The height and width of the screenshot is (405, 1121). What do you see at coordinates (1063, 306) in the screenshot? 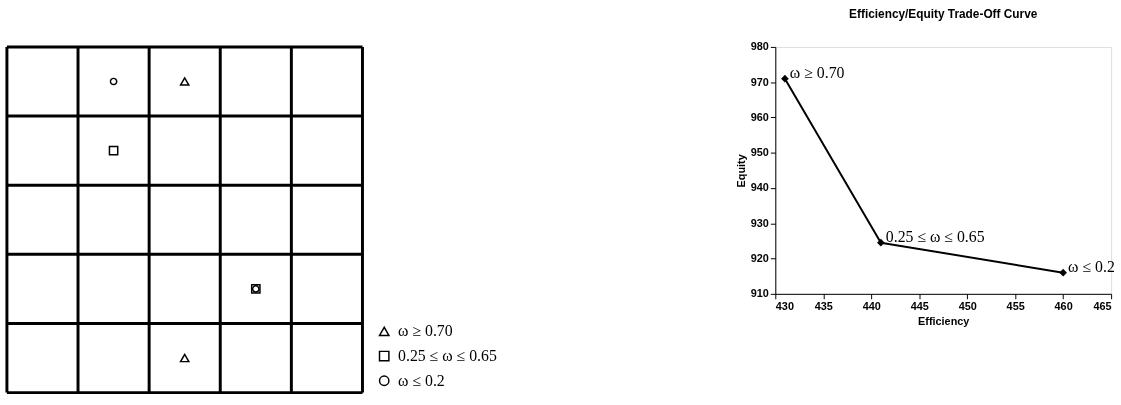
I see `x-tick-label: 460` at bounding box center [1063, 306].